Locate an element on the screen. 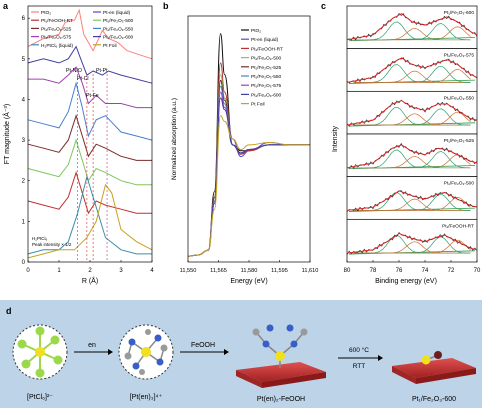 This screenshot has width=482, height=413. a-ytick-label: 2 is located at coordinates (24, 182).